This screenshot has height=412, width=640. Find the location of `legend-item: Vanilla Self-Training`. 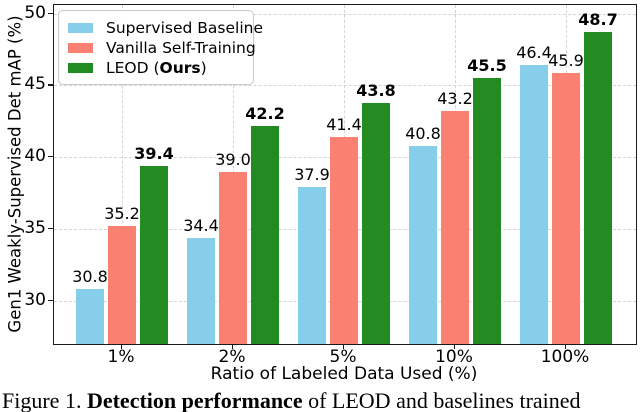

legend-item: Vanilla Self-Training is located at coordinates (162, 48).